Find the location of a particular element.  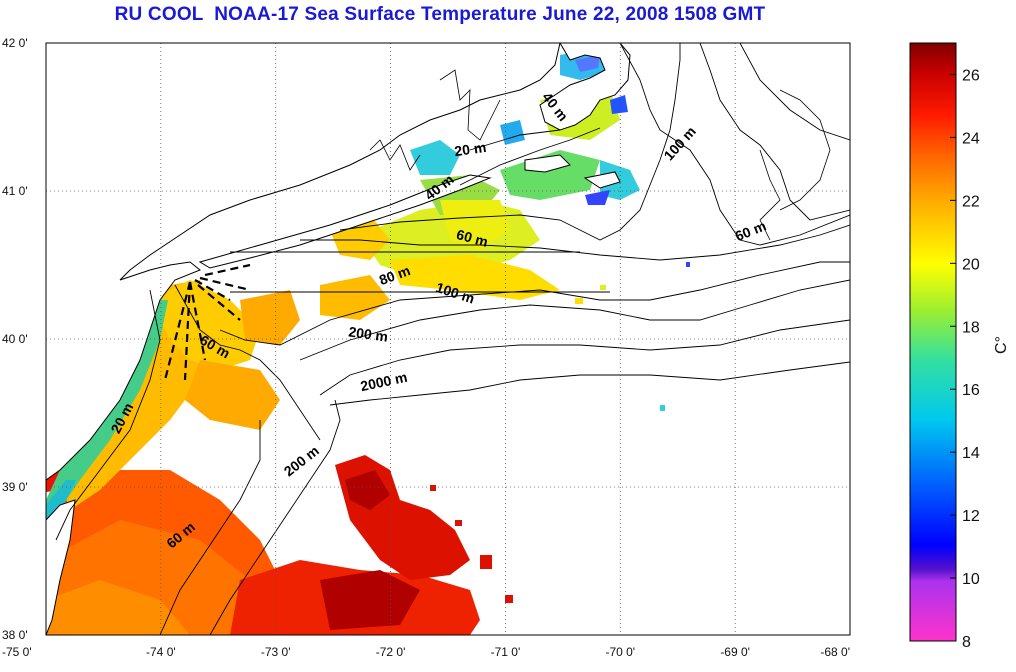

colorbar: 8 10 12 14 16 18 20 22 24 26 C° is located at coordinates (959, 346).